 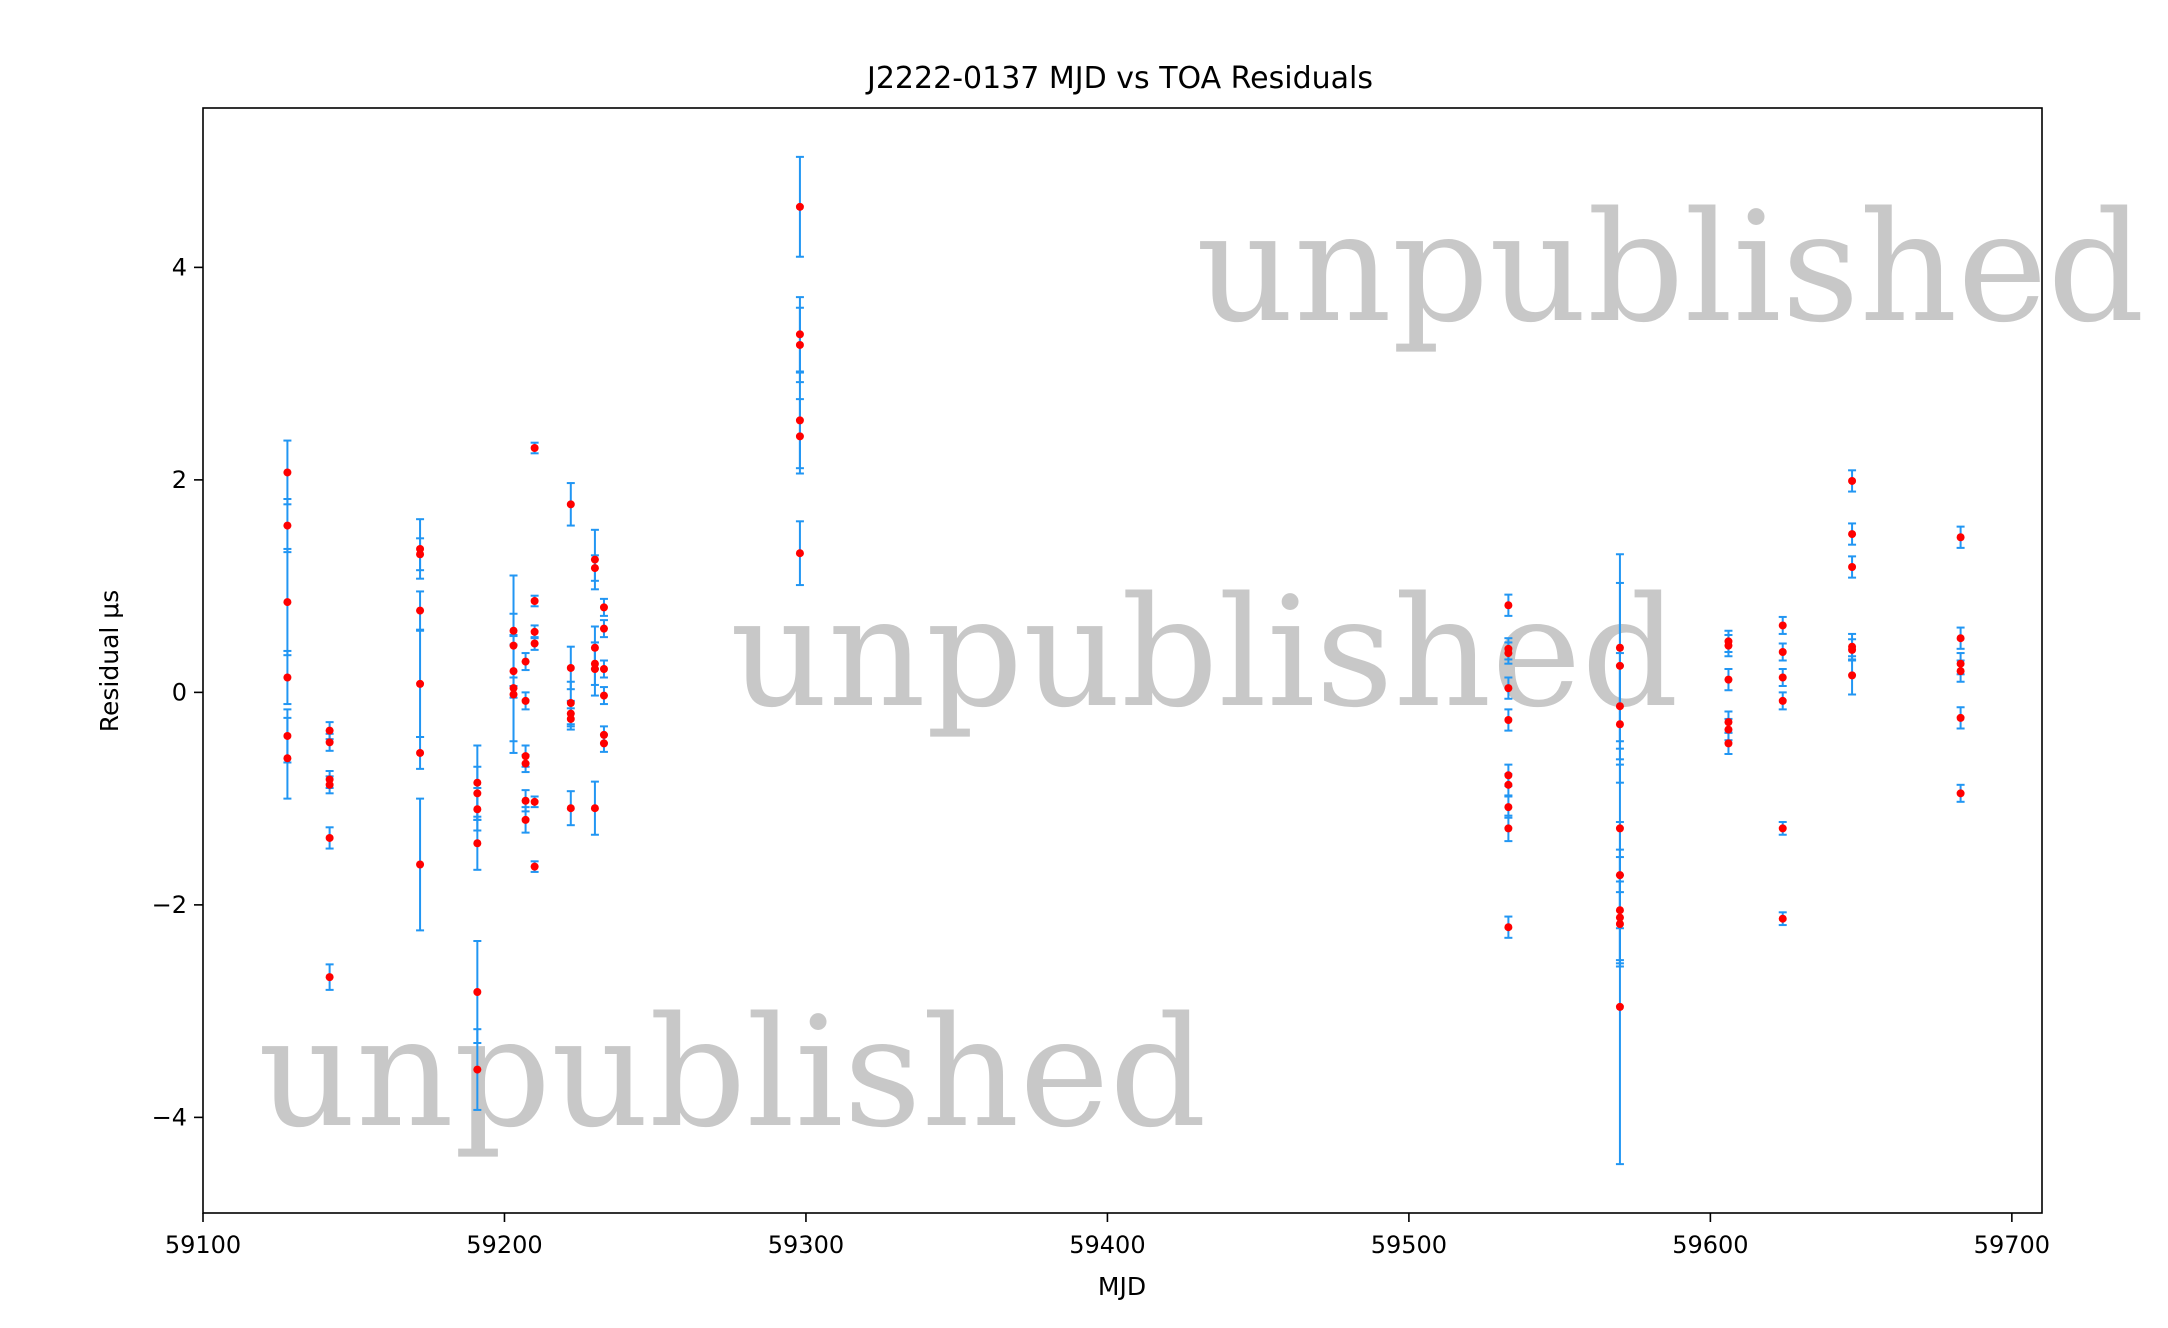 I want to click on x-tick-label: 59600, so click(x=1710, y=1245).